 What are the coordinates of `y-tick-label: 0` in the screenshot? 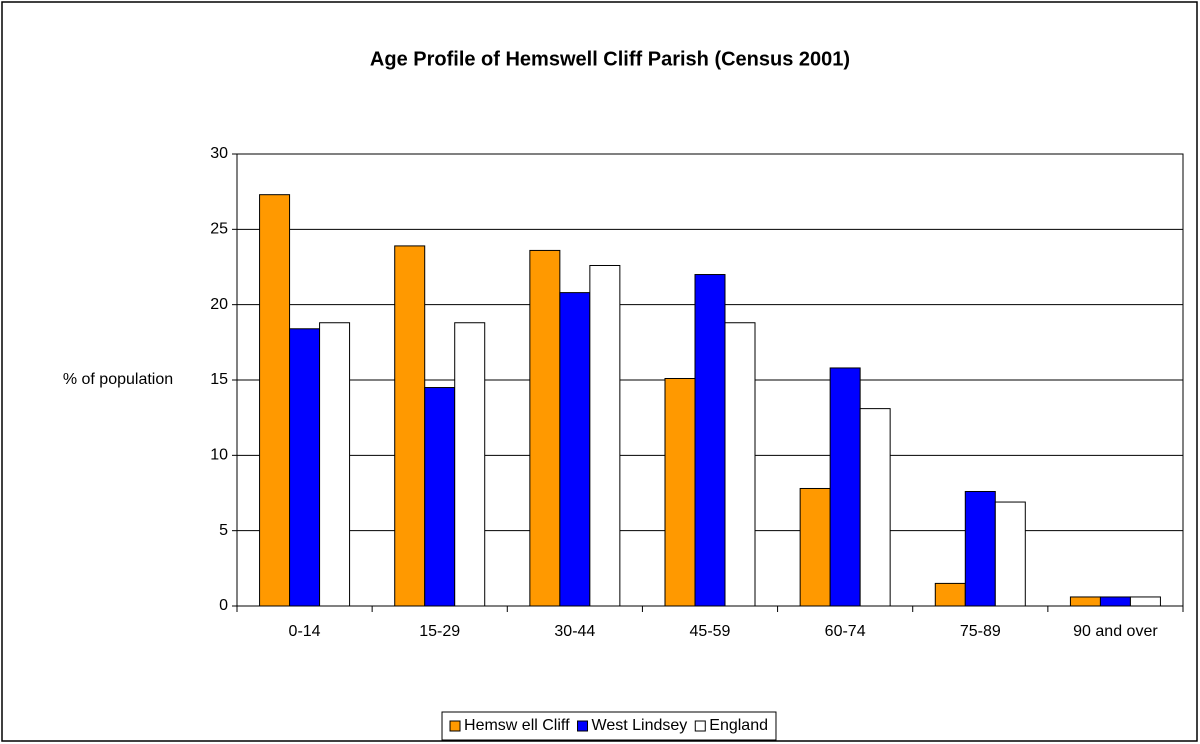 It's located at (223, 605).